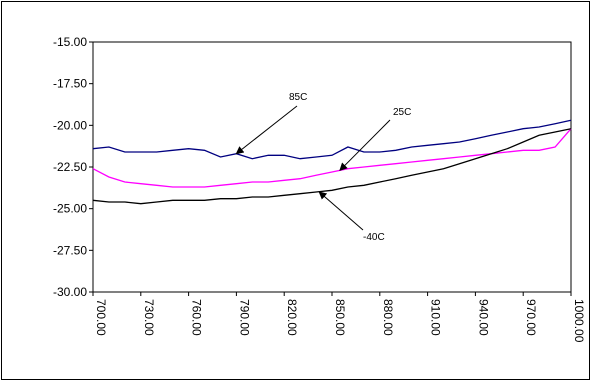  What do you see at coordinates (70, 209) in the screenshot?
I see `y-tick-label: -25.00` at bounding box center [70, 209].